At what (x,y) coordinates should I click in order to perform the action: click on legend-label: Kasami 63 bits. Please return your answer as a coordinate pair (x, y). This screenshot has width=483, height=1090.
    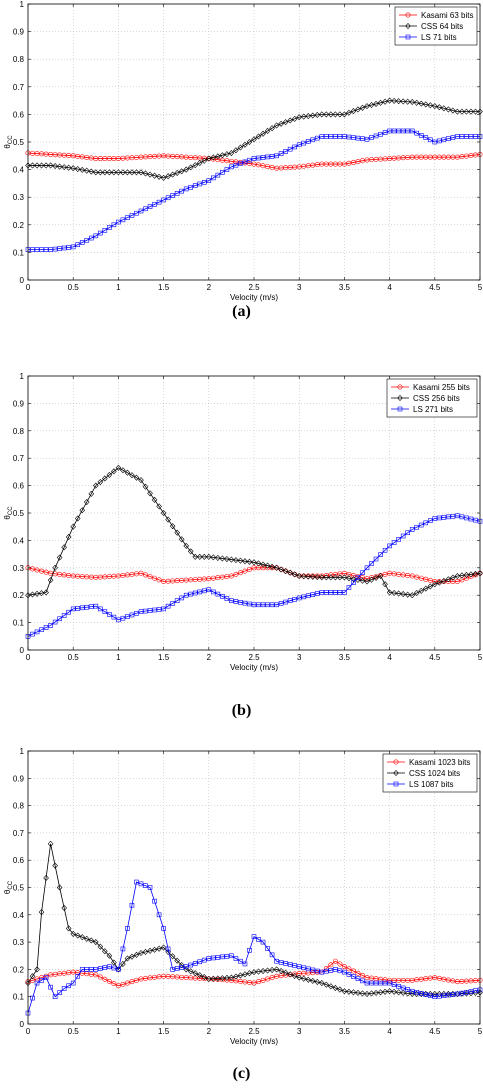
    Looking at the image, I should click on (447, 15).